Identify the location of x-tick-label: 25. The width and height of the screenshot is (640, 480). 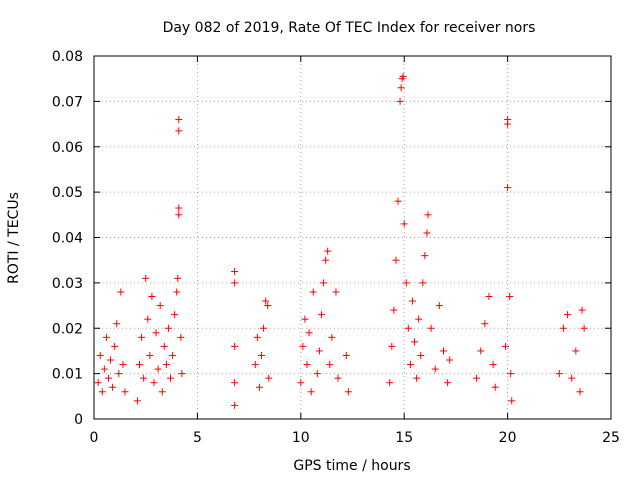
(611, 438).